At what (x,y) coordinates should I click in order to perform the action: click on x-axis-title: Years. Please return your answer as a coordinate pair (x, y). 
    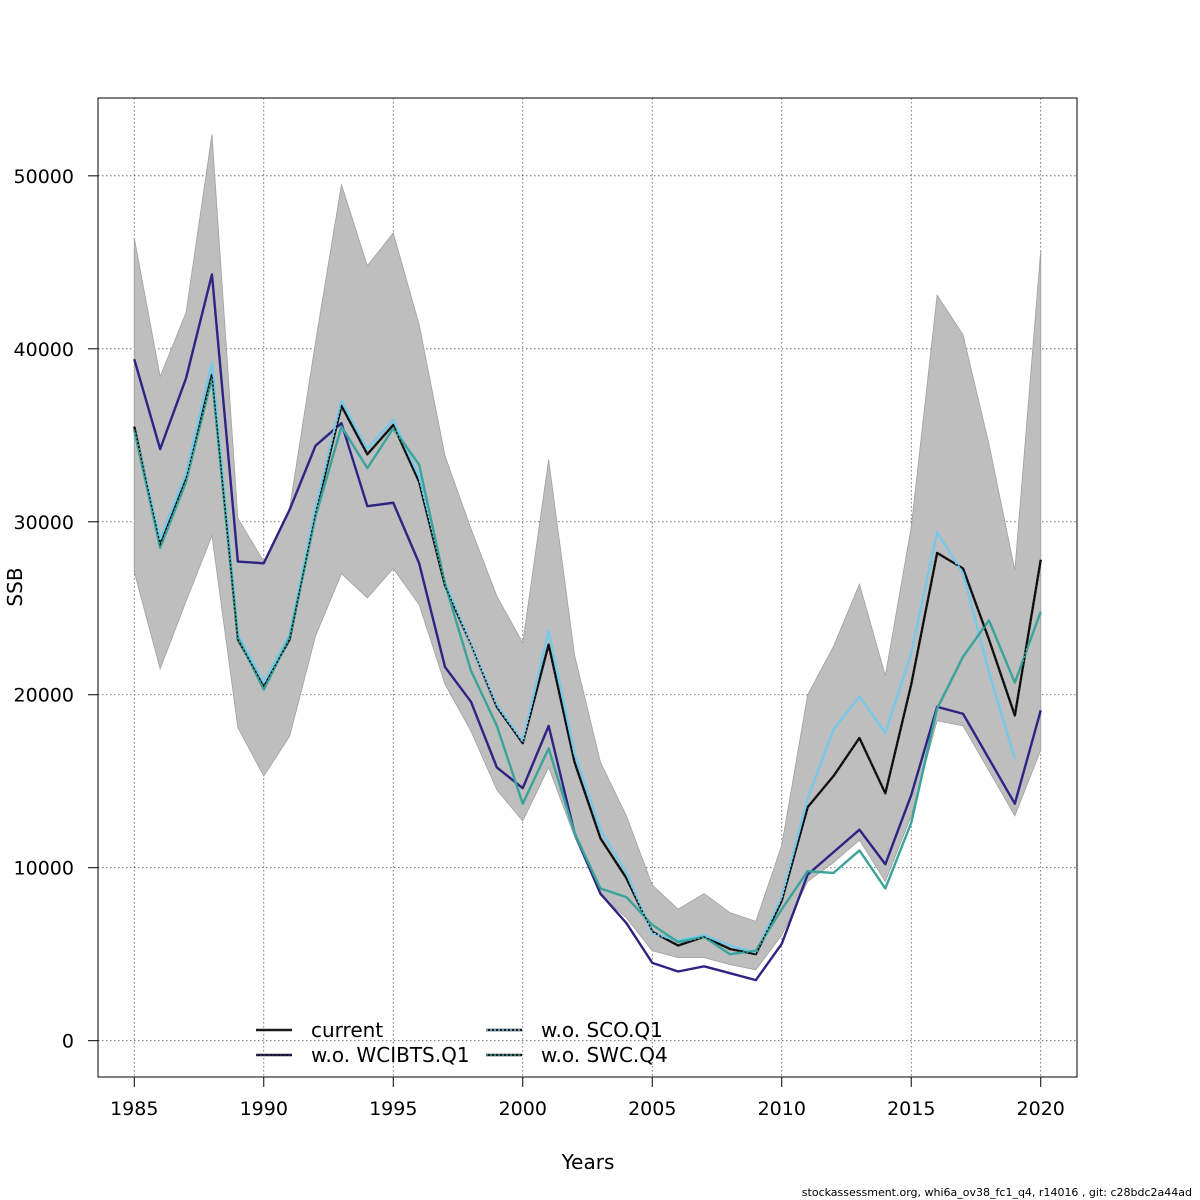
    Looking at the image, I should click on (588, 1162).